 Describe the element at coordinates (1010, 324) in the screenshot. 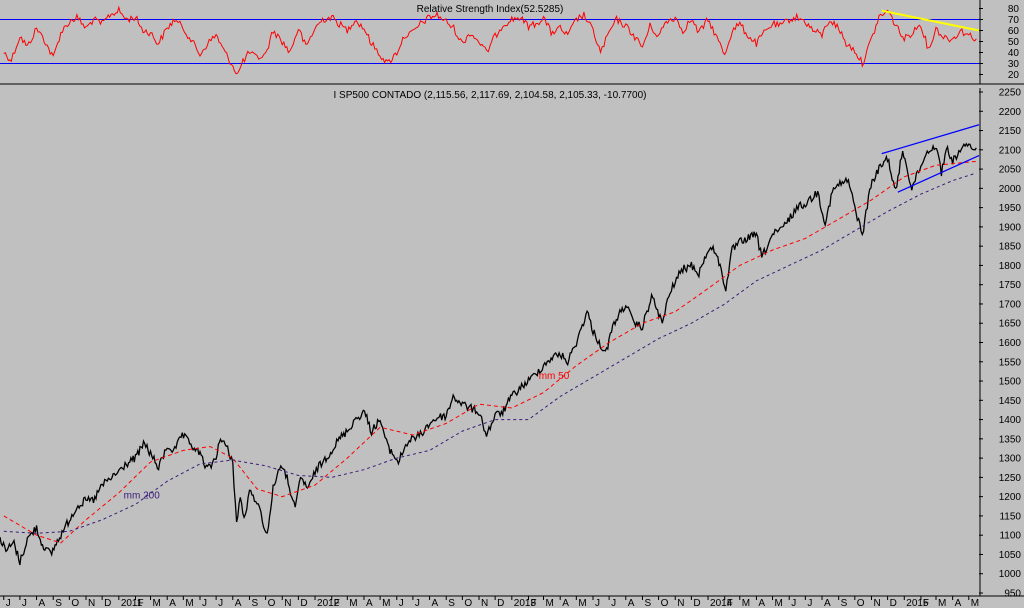

I see `price-tick-label: 1650` at that location.